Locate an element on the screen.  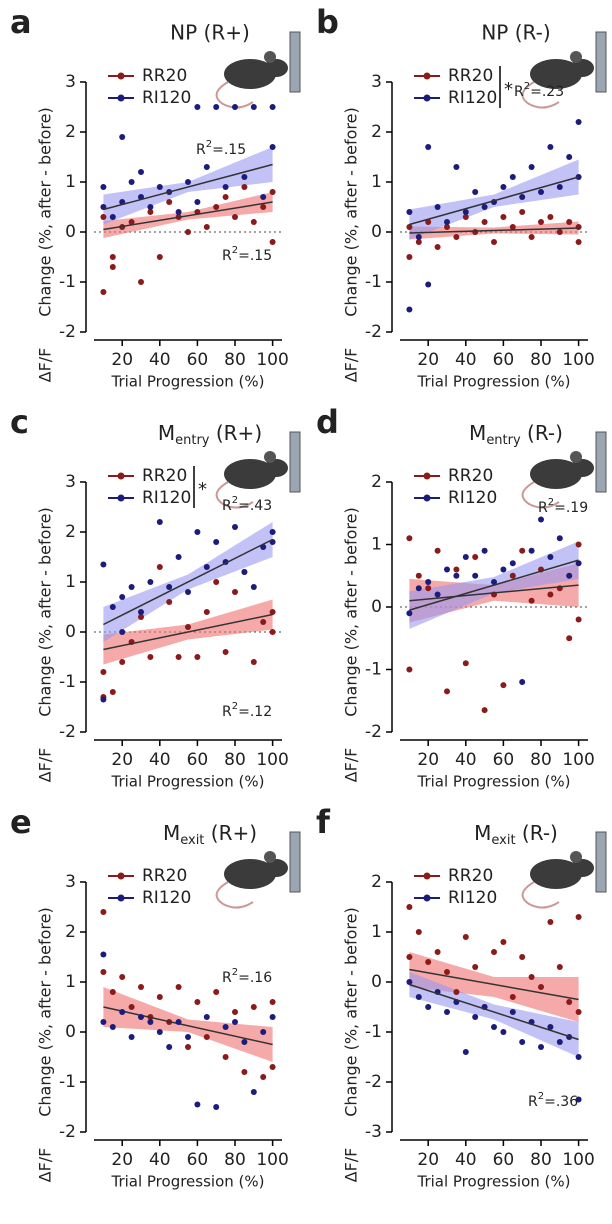
r2-post: =.15 is located at coordinates (255, 256).